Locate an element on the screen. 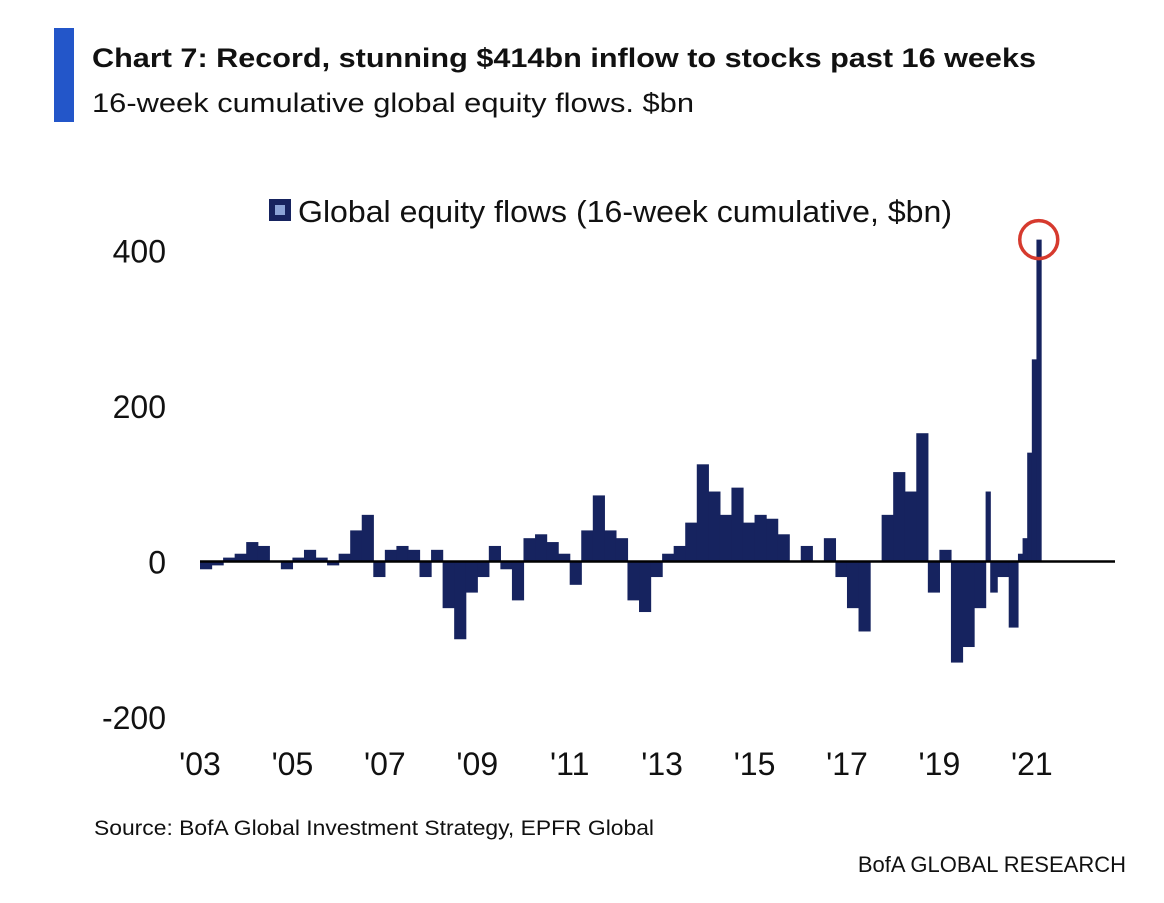 The height and width of the screenshot is (903, 1164). brand: BofA GLOBAL RESEARCH is located at coordinates (992, 864).